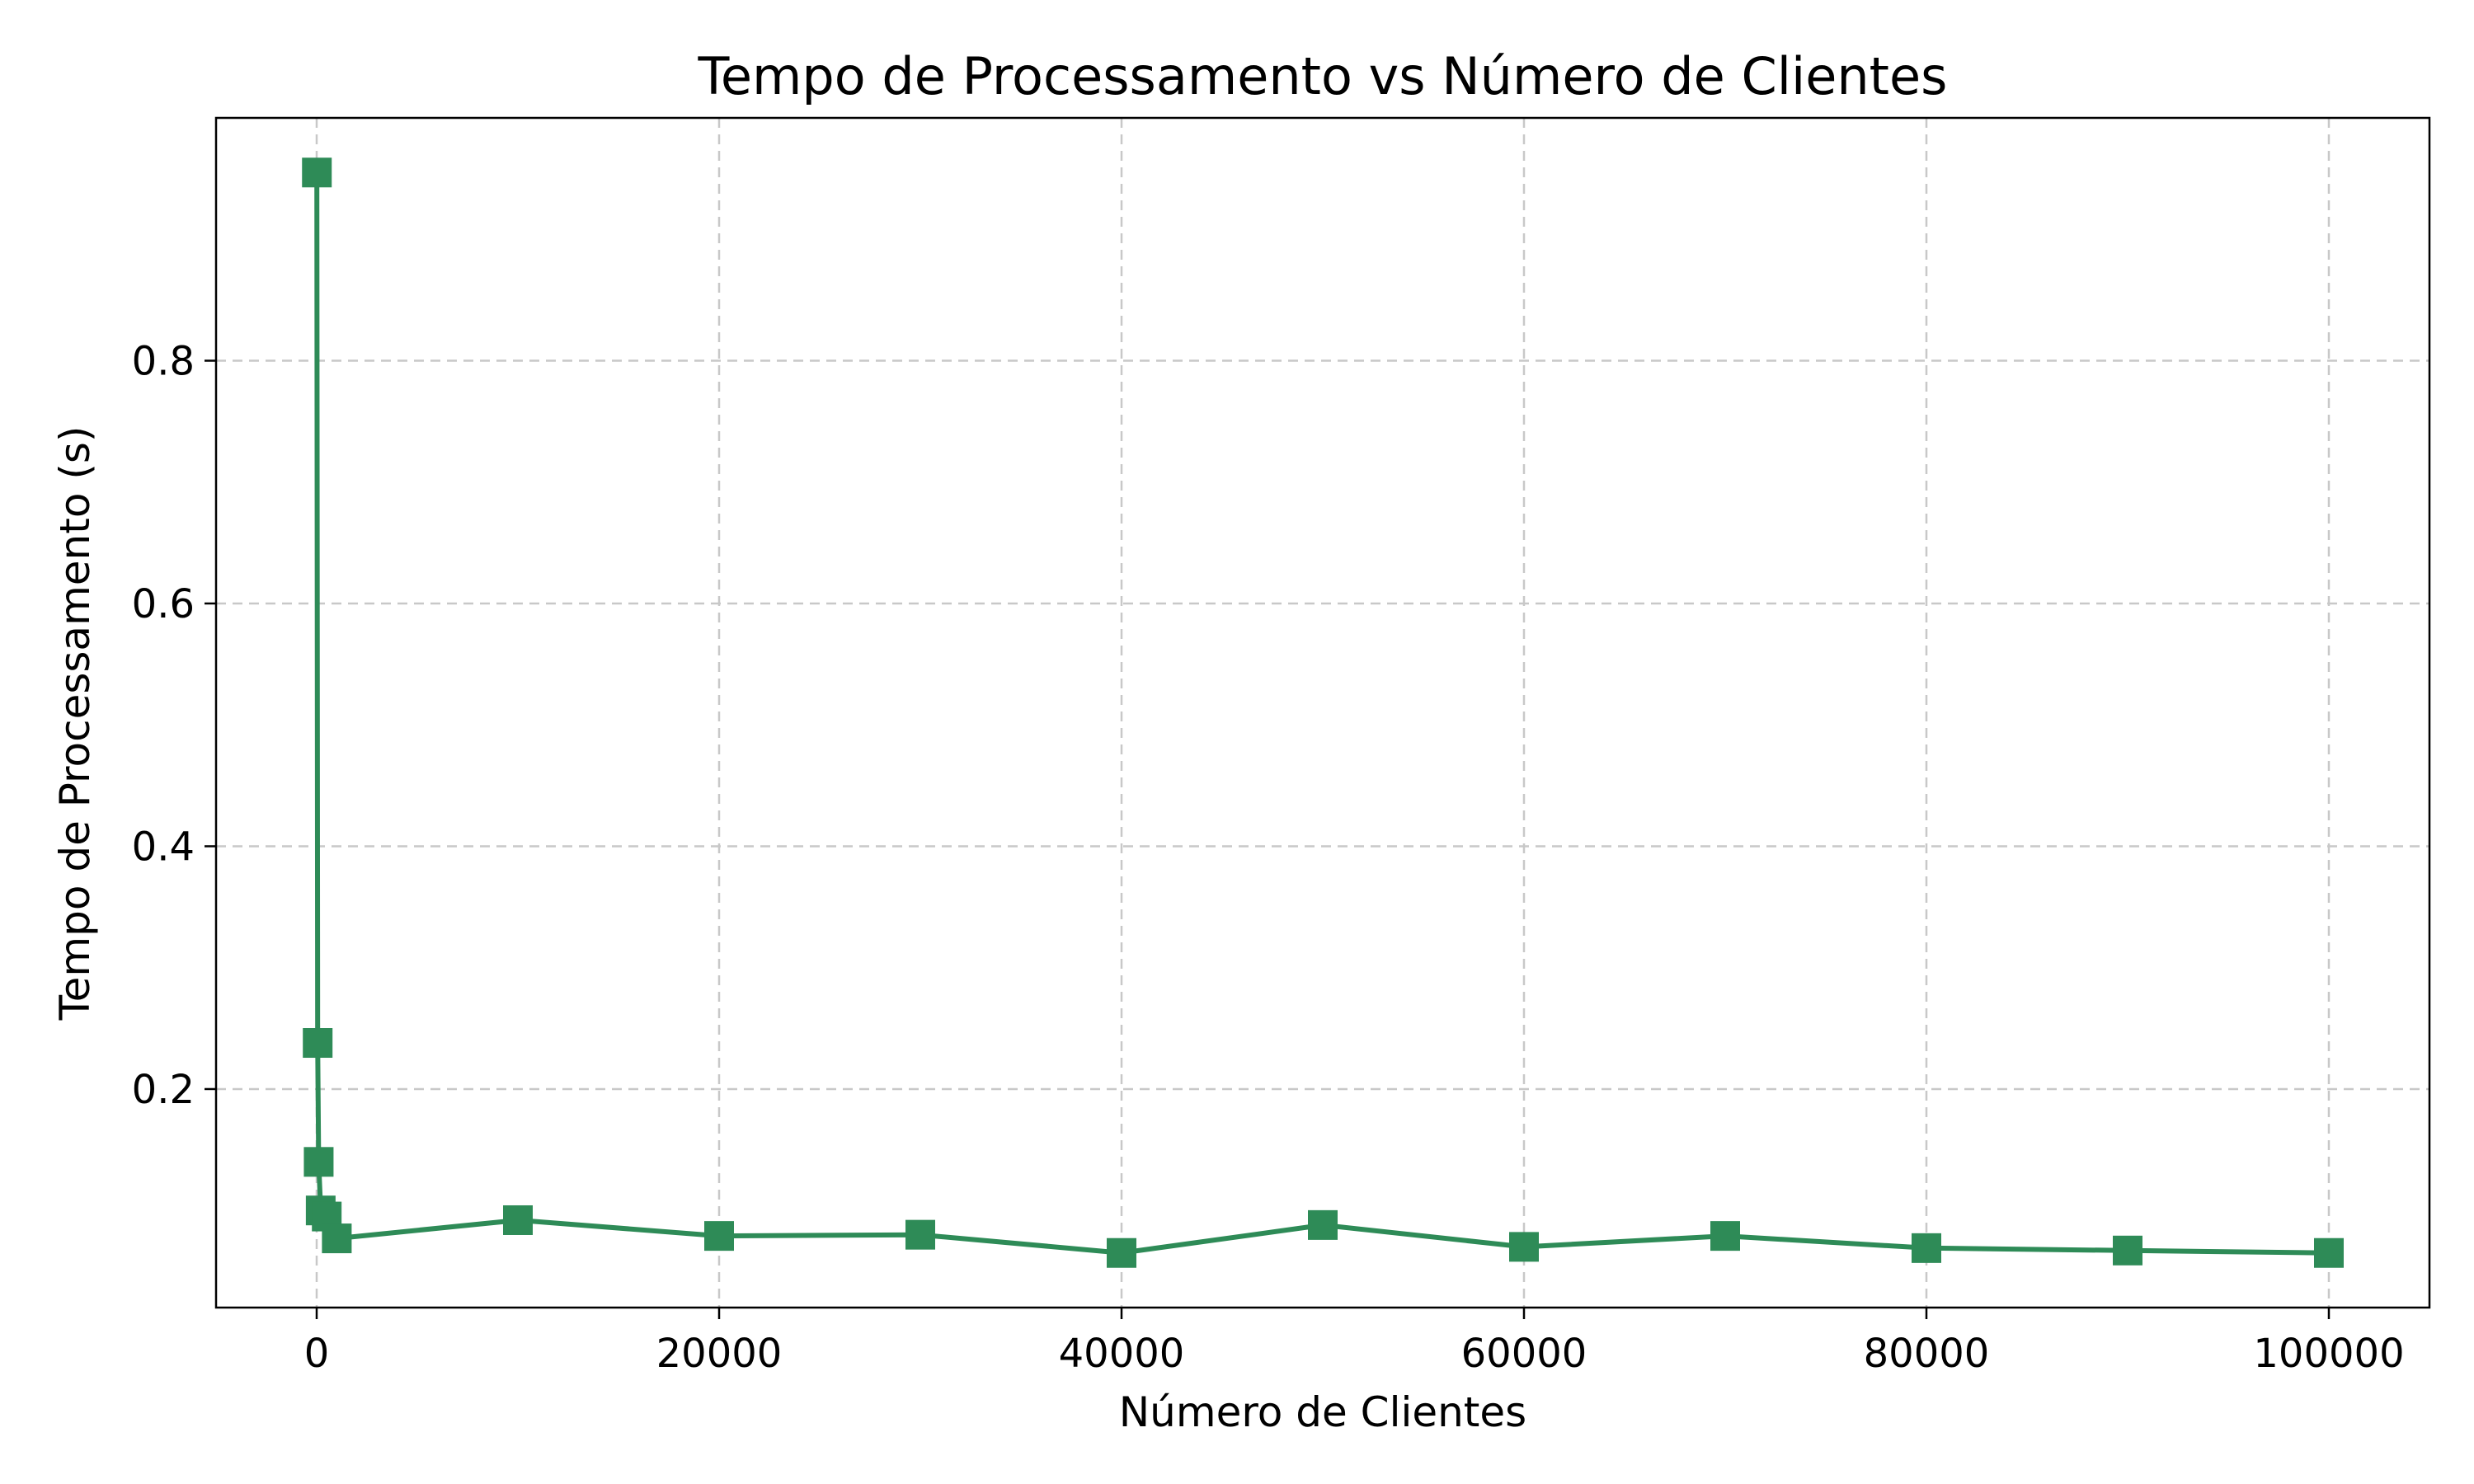 This screenshot has height=1484, width=2474. I want to click on x-tick-label: 20000, so click(719, 1354).